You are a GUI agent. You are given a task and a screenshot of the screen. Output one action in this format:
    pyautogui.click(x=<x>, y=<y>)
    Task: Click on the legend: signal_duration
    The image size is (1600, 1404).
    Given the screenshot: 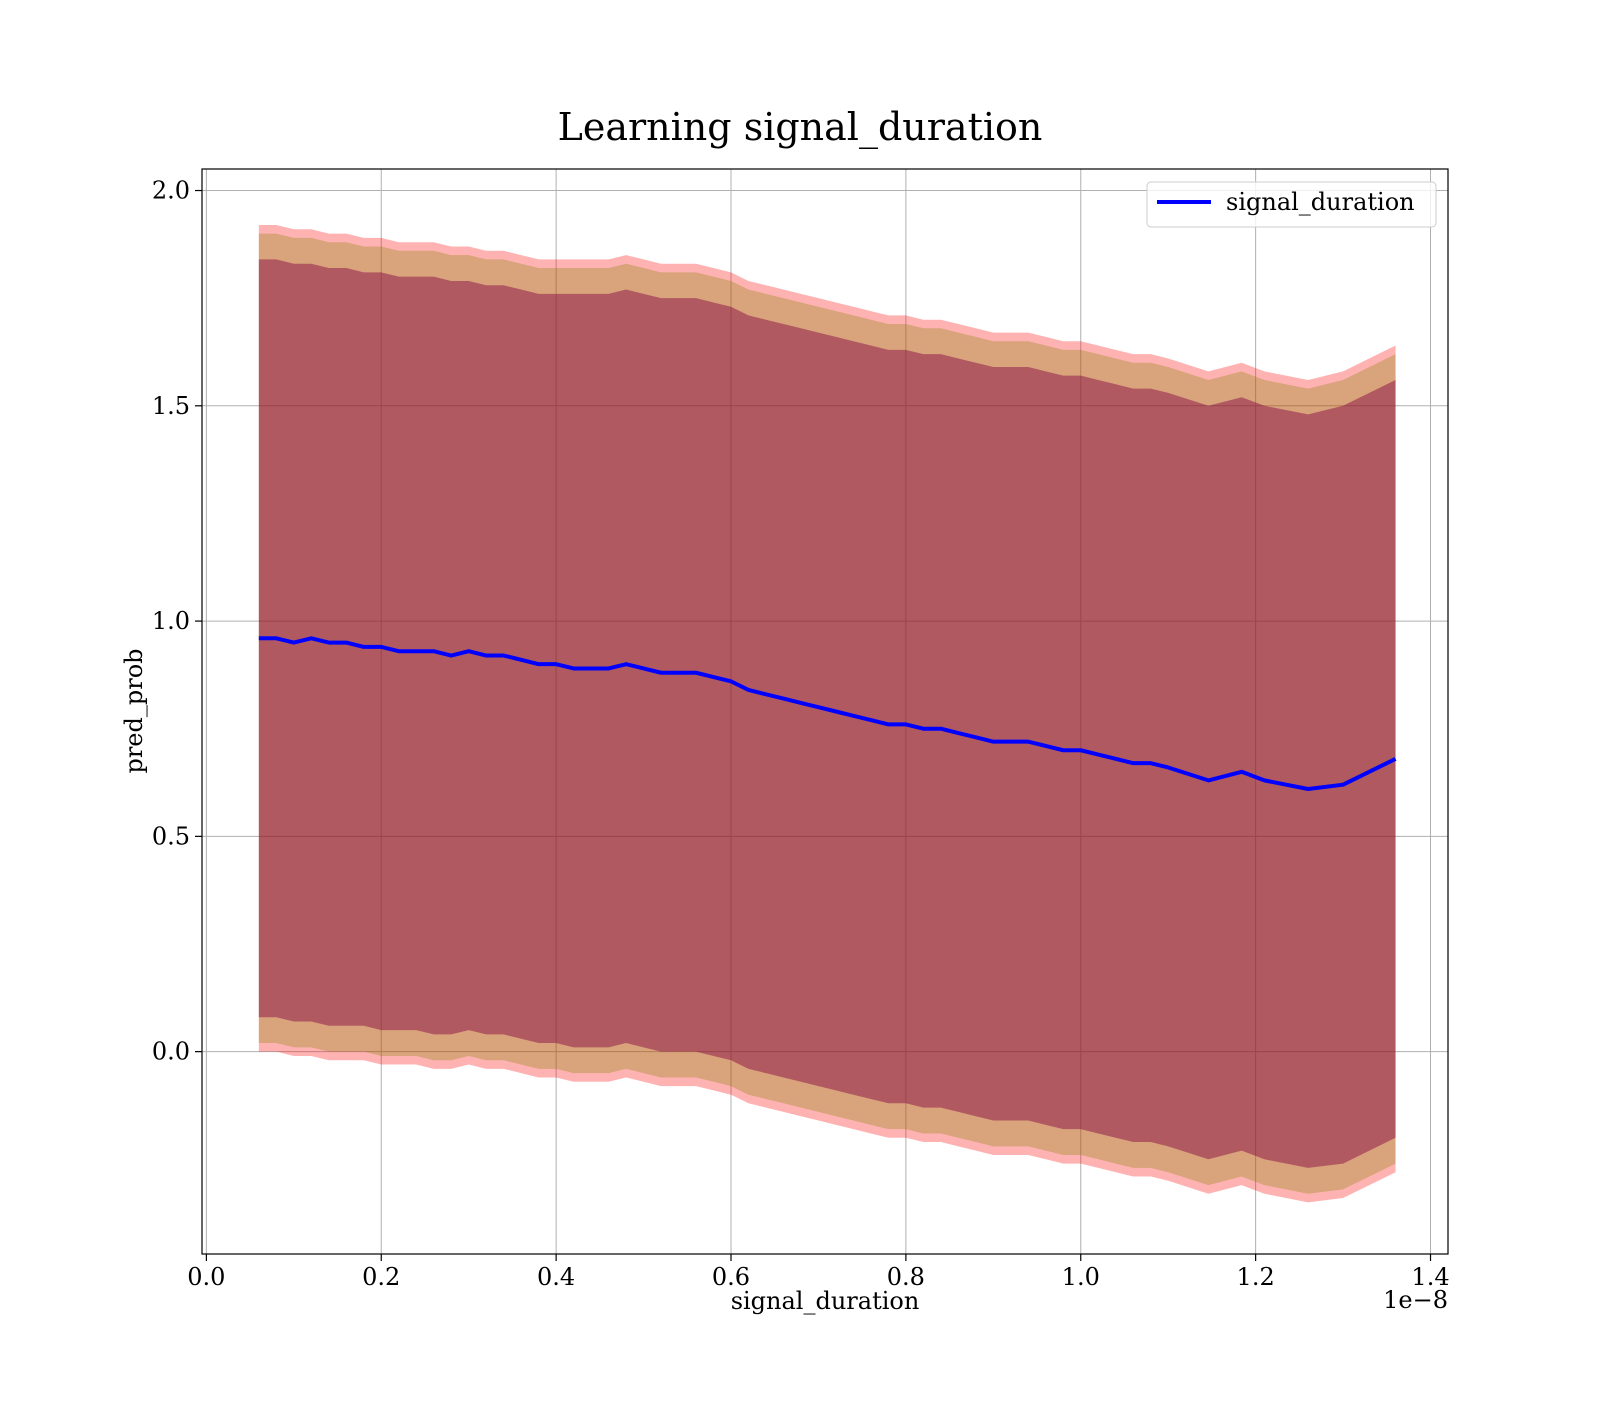 What is the action you would take?
    pyautogui.click(x=1291, y=204)
    